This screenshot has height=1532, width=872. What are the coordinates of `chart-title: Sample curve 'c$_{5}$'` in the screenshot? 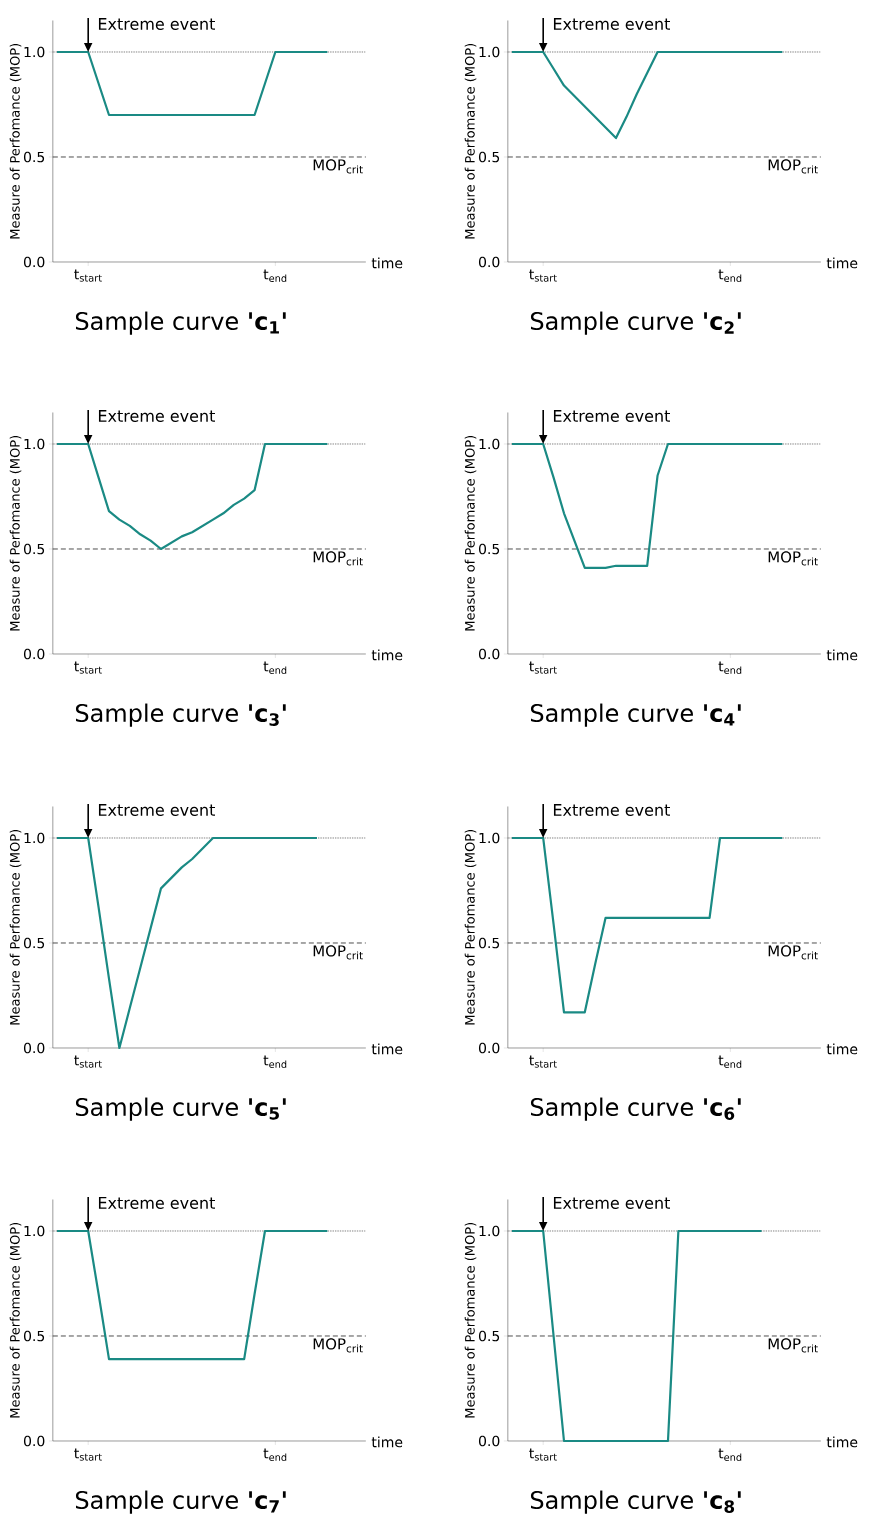 It's located at (180, 1109).